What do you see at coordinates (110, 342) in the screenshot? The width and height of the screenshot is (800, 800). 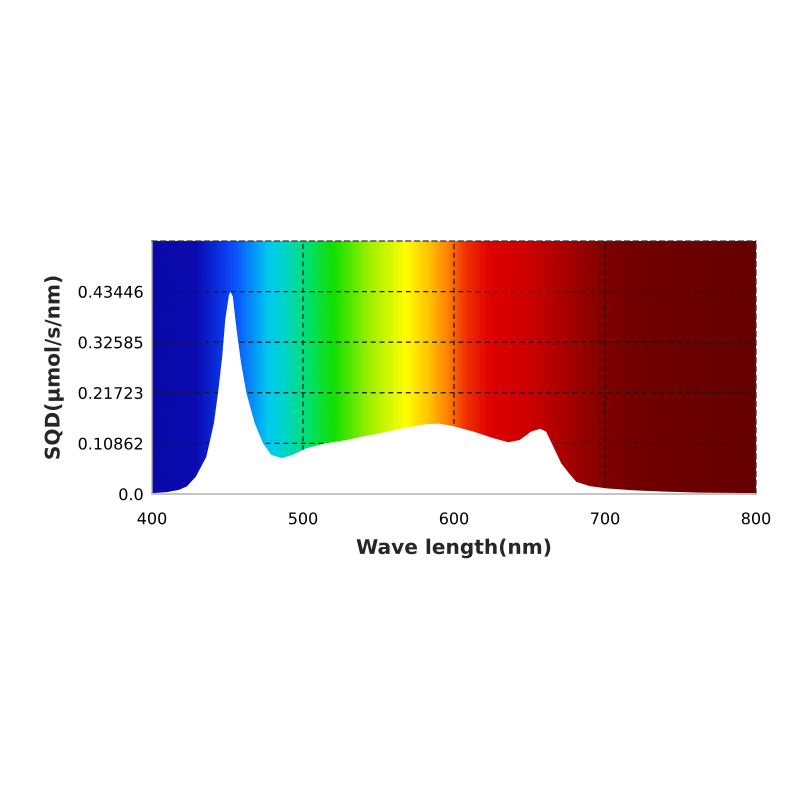 I see `y-tick-label: 0.32585` at bounding box center [110, 342].